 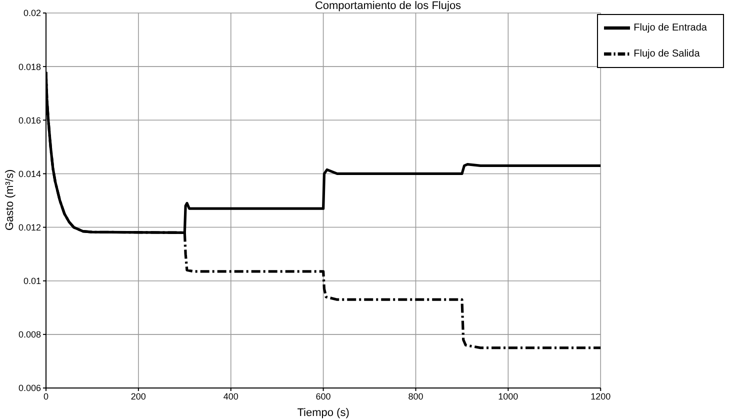 I want to click on y-tick-label: 0.01, so click(x=32, y=281).